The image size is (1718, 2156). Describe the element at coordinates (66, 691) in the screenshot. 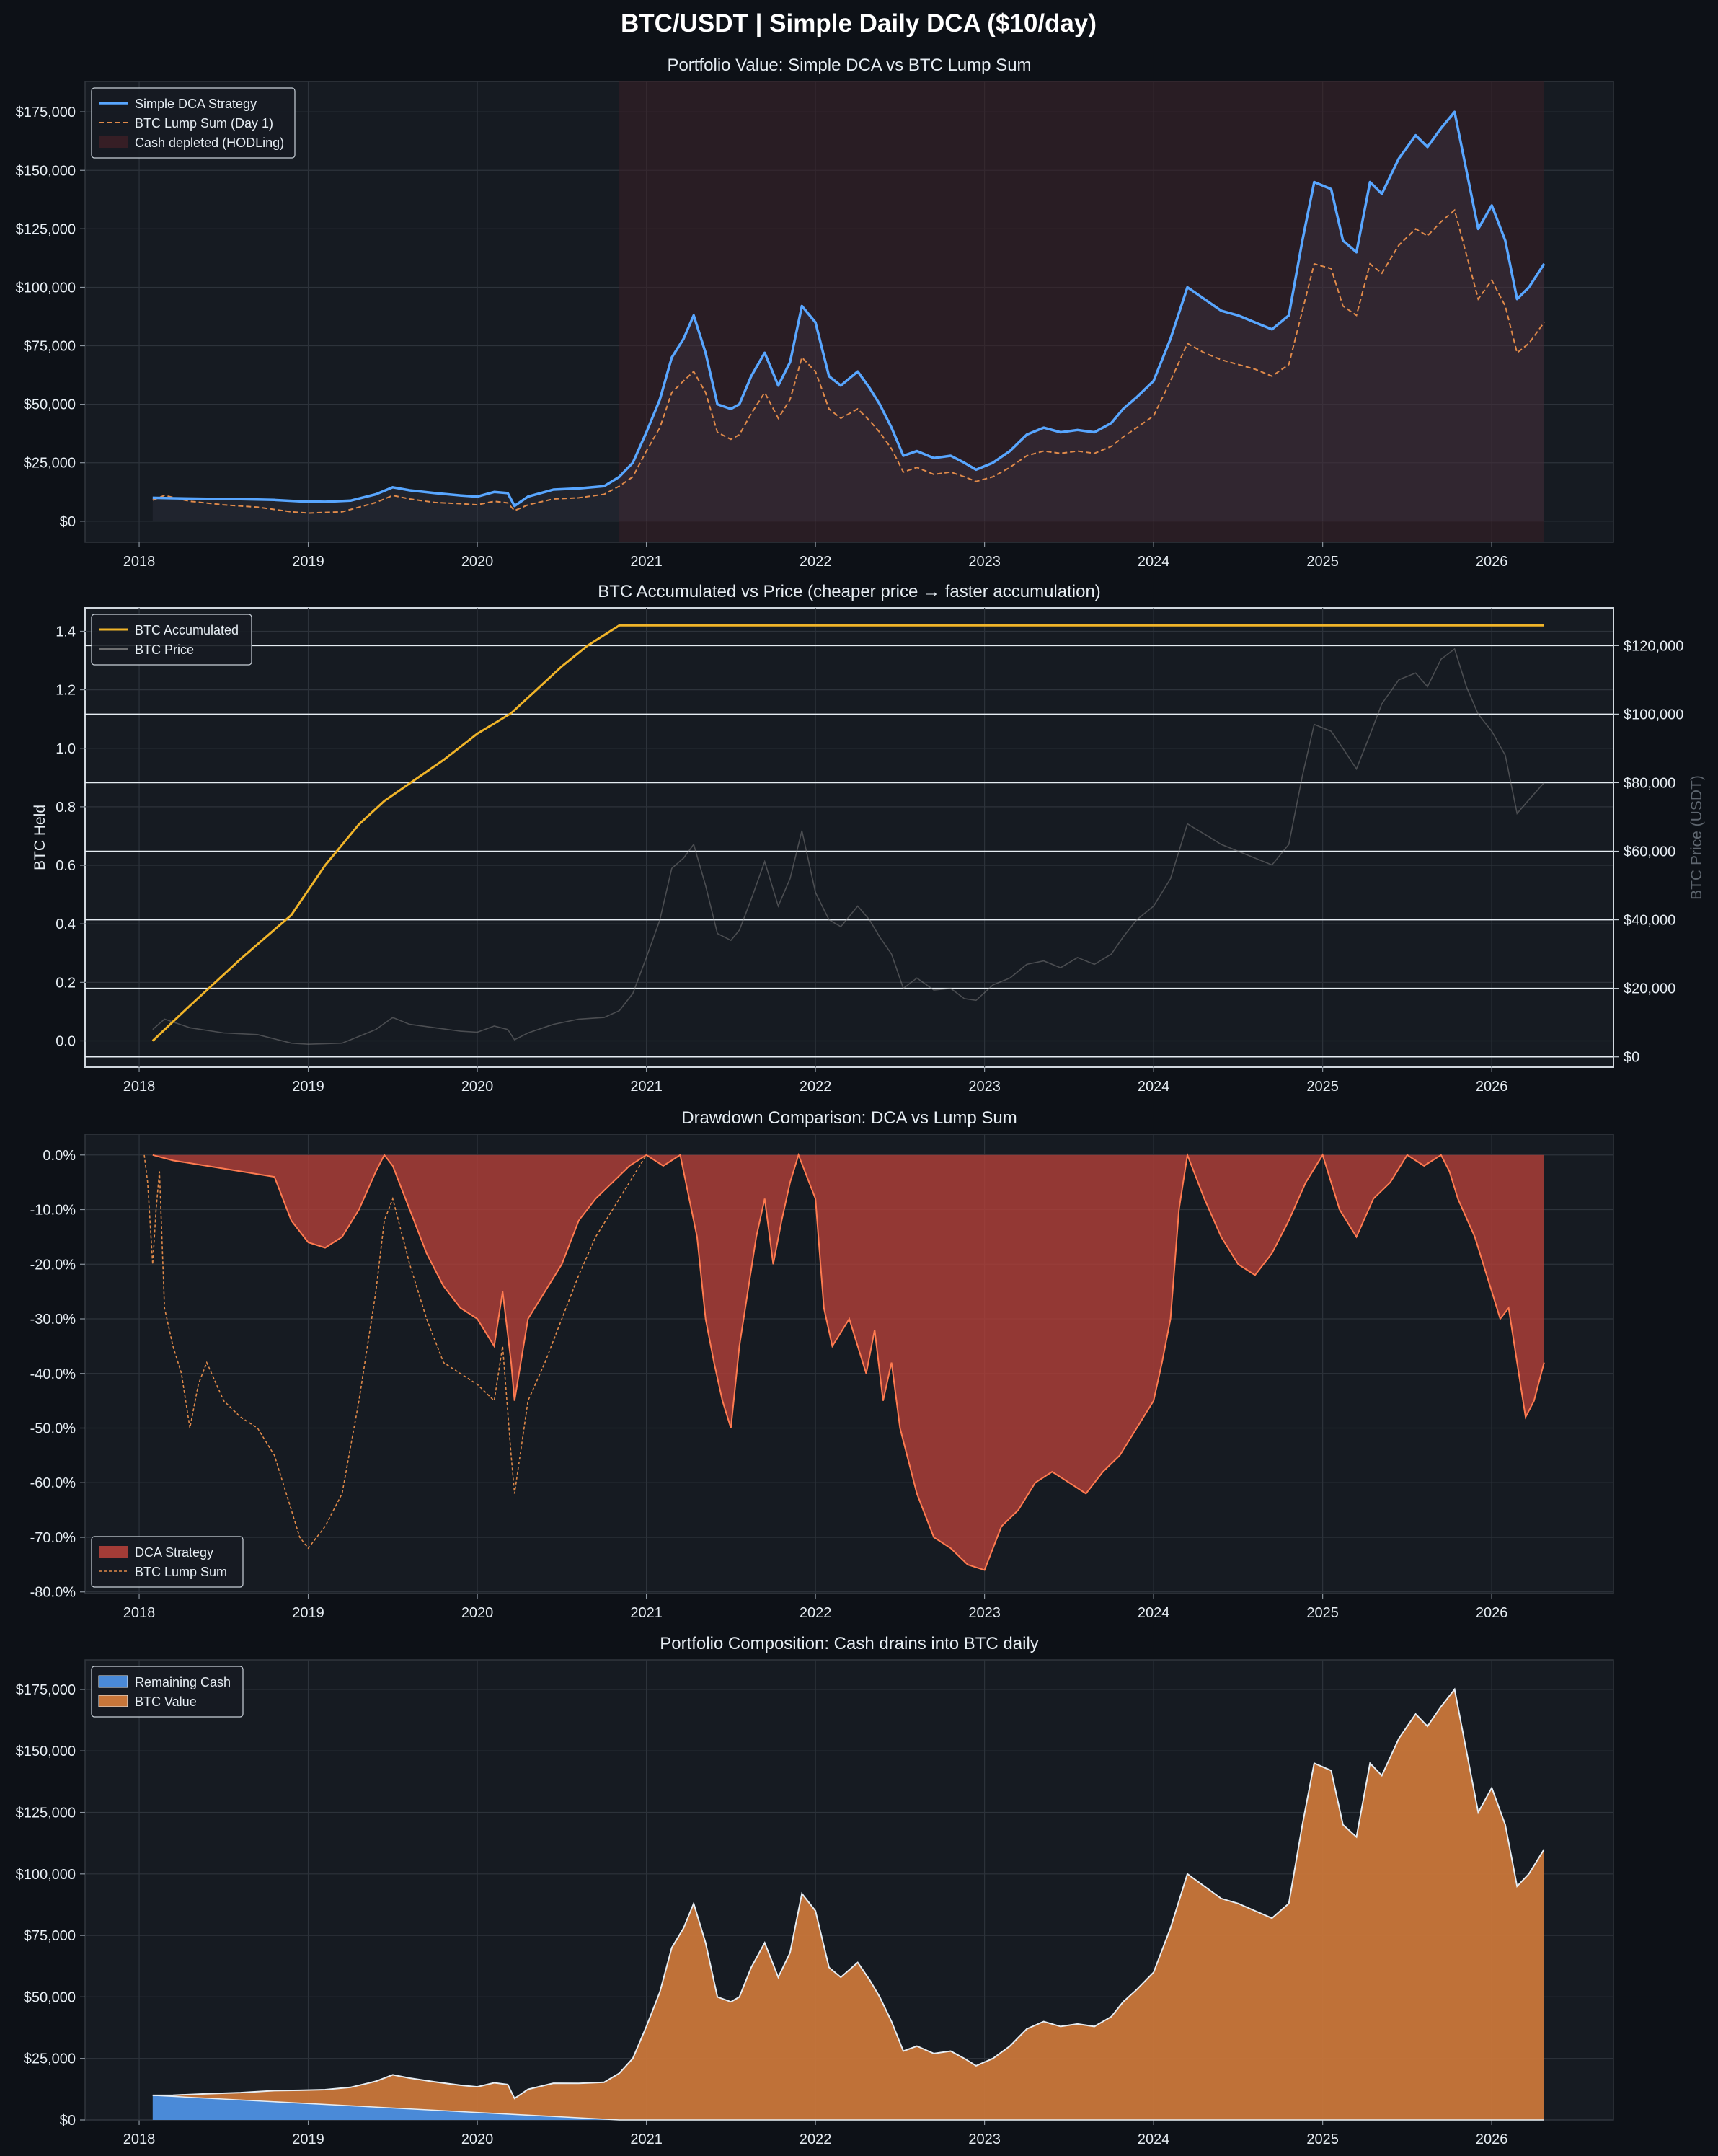

I see `y-tick-label: 1.2` at that location.